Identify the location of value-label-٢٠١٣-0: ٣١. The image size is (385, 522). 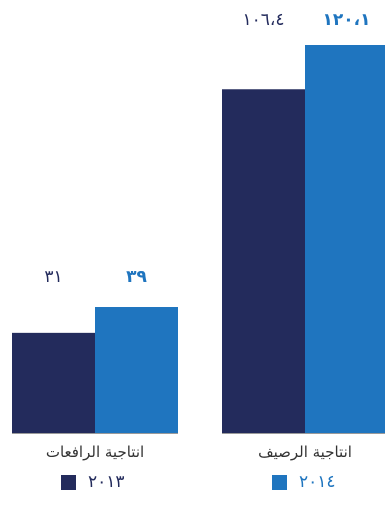
(53, 277).